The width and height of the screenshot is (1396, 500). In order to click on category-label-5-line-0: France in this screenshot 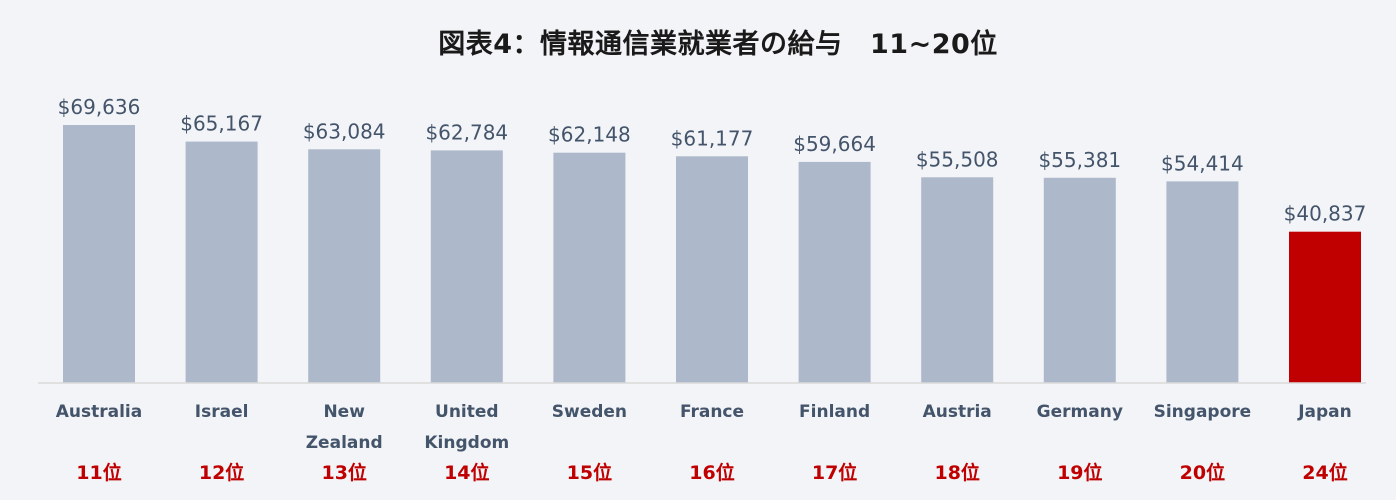, I will do `click(712, 412)`.